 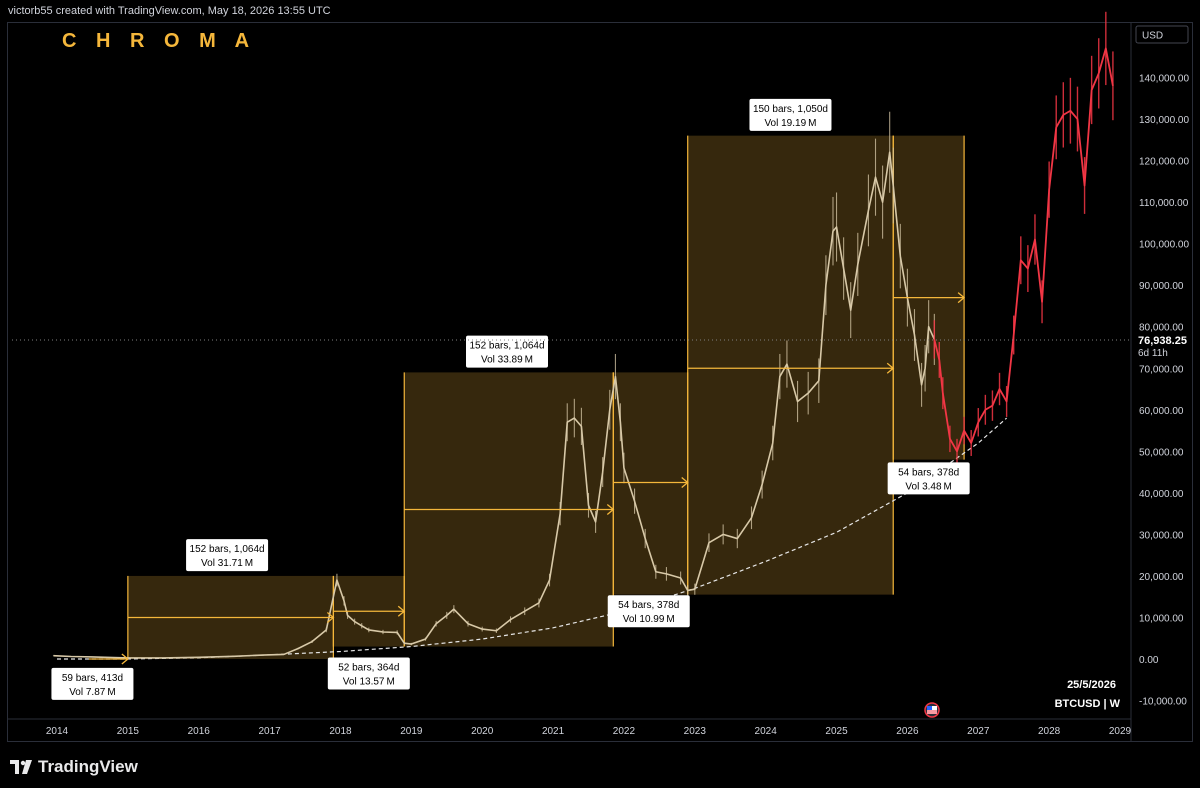 What do you see at coordinates (1088, 704) in the screenshot?
I see `symbol-interval-label: BTCUSD | W` at bounding box center [1088, 704].